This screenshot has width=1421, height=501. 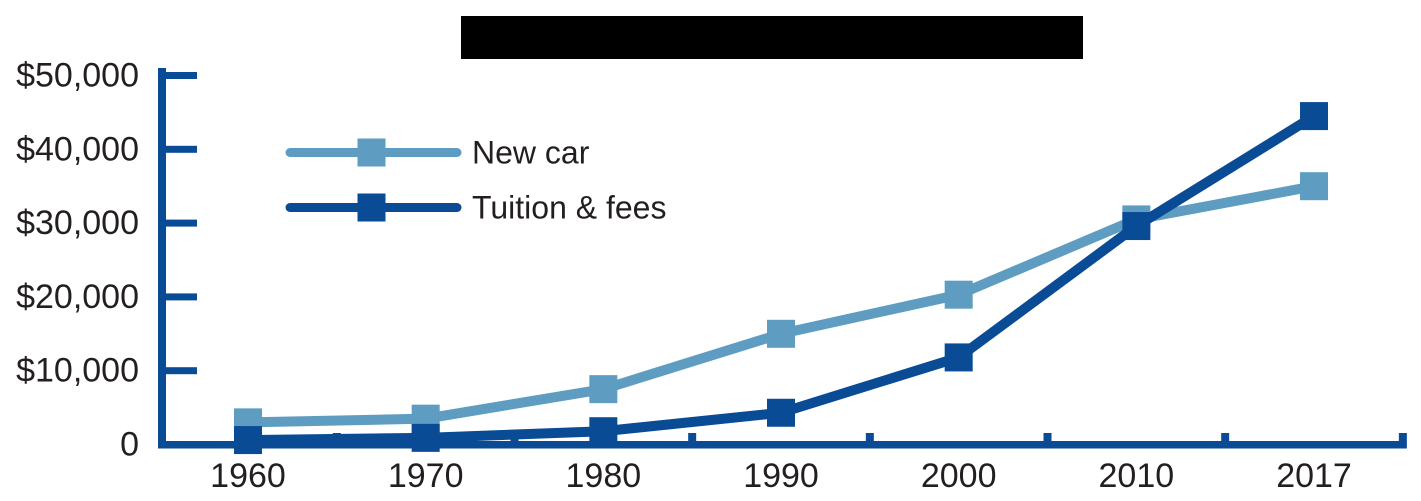 I want to click on x-axis-tick-label: 1980, so click(x=604, y=476).